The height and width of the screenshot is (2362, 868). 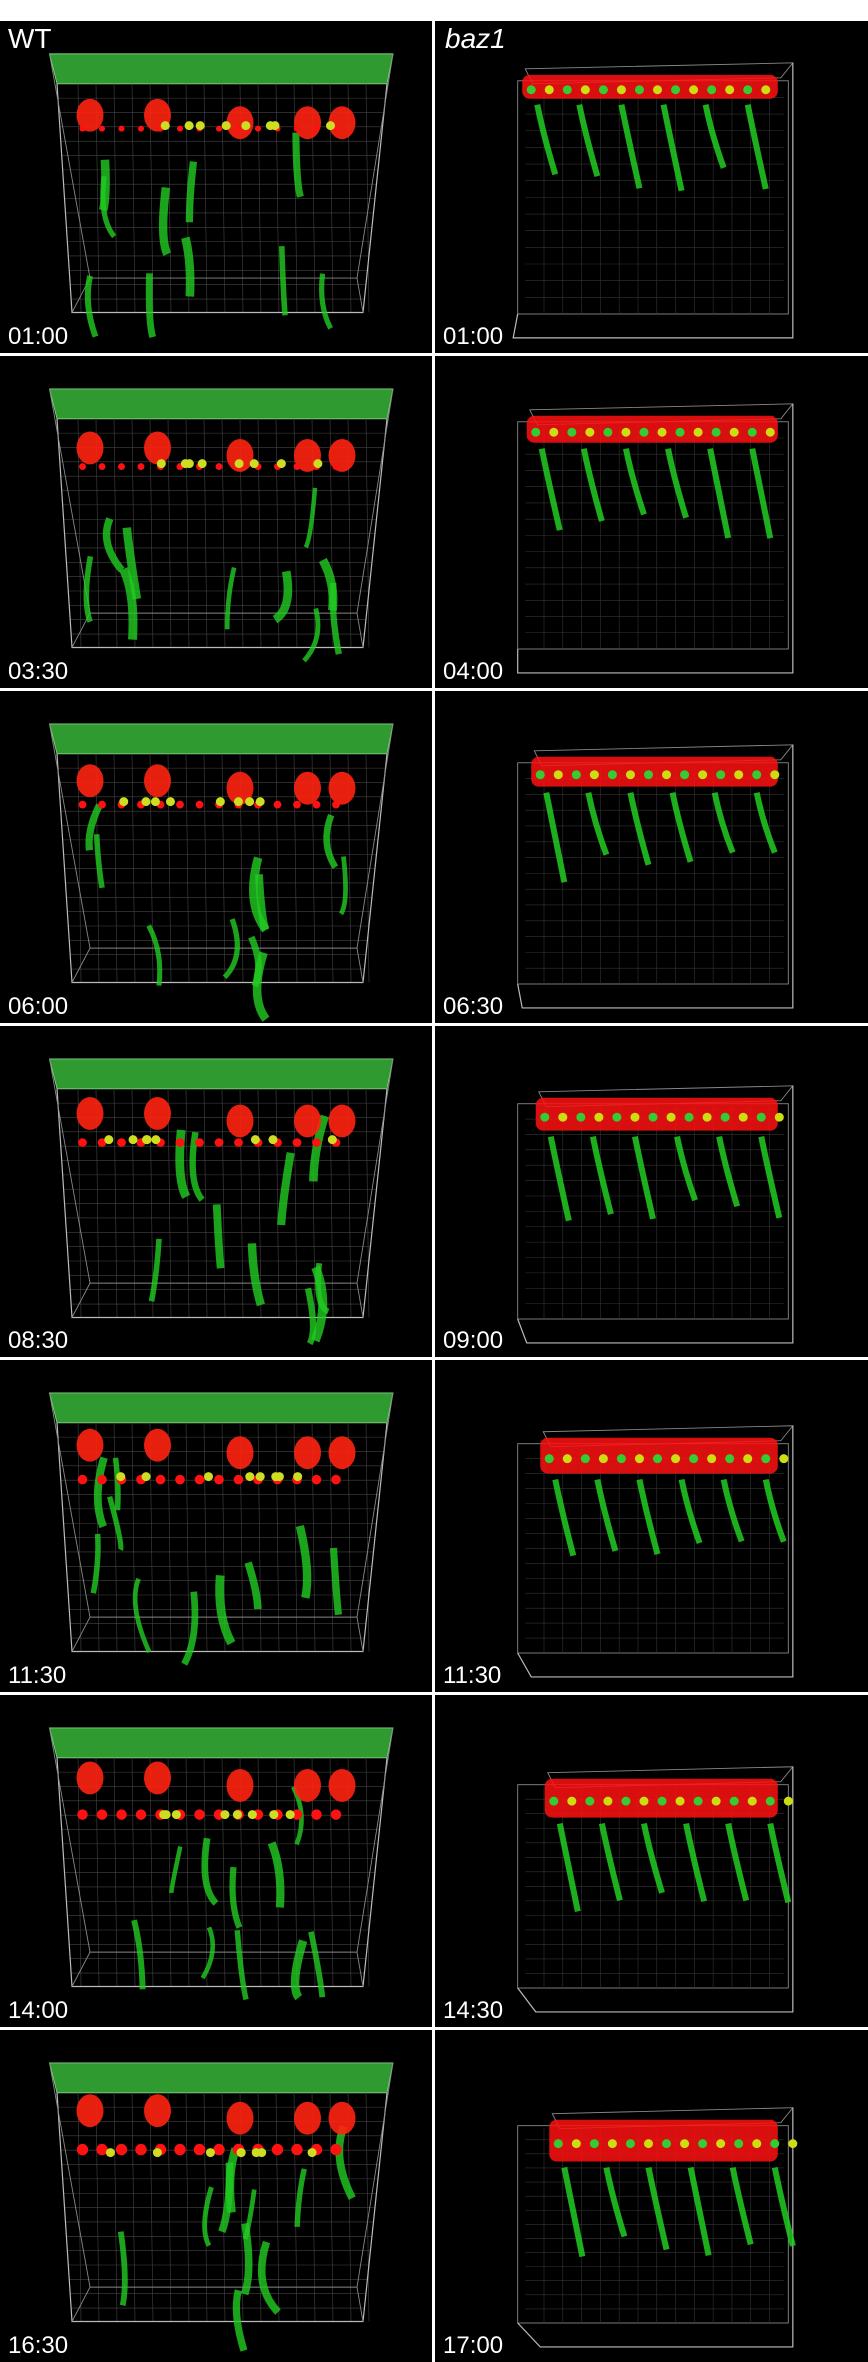 I want to click on image-panel: 17:00, so click(x=651, y=2196).